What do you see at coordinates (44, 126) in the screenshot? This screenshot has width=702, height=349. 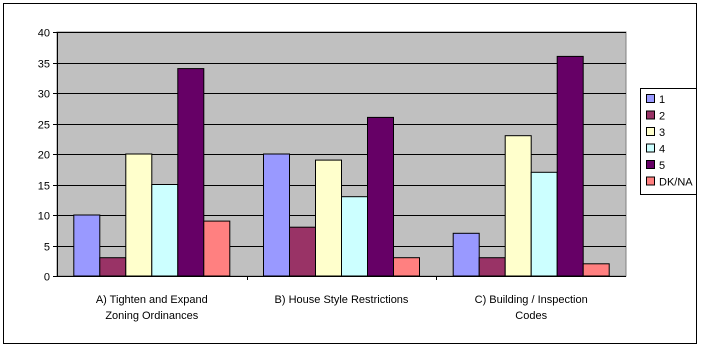 I see `y-tick-label: 25` at bounding box center [44, 126].